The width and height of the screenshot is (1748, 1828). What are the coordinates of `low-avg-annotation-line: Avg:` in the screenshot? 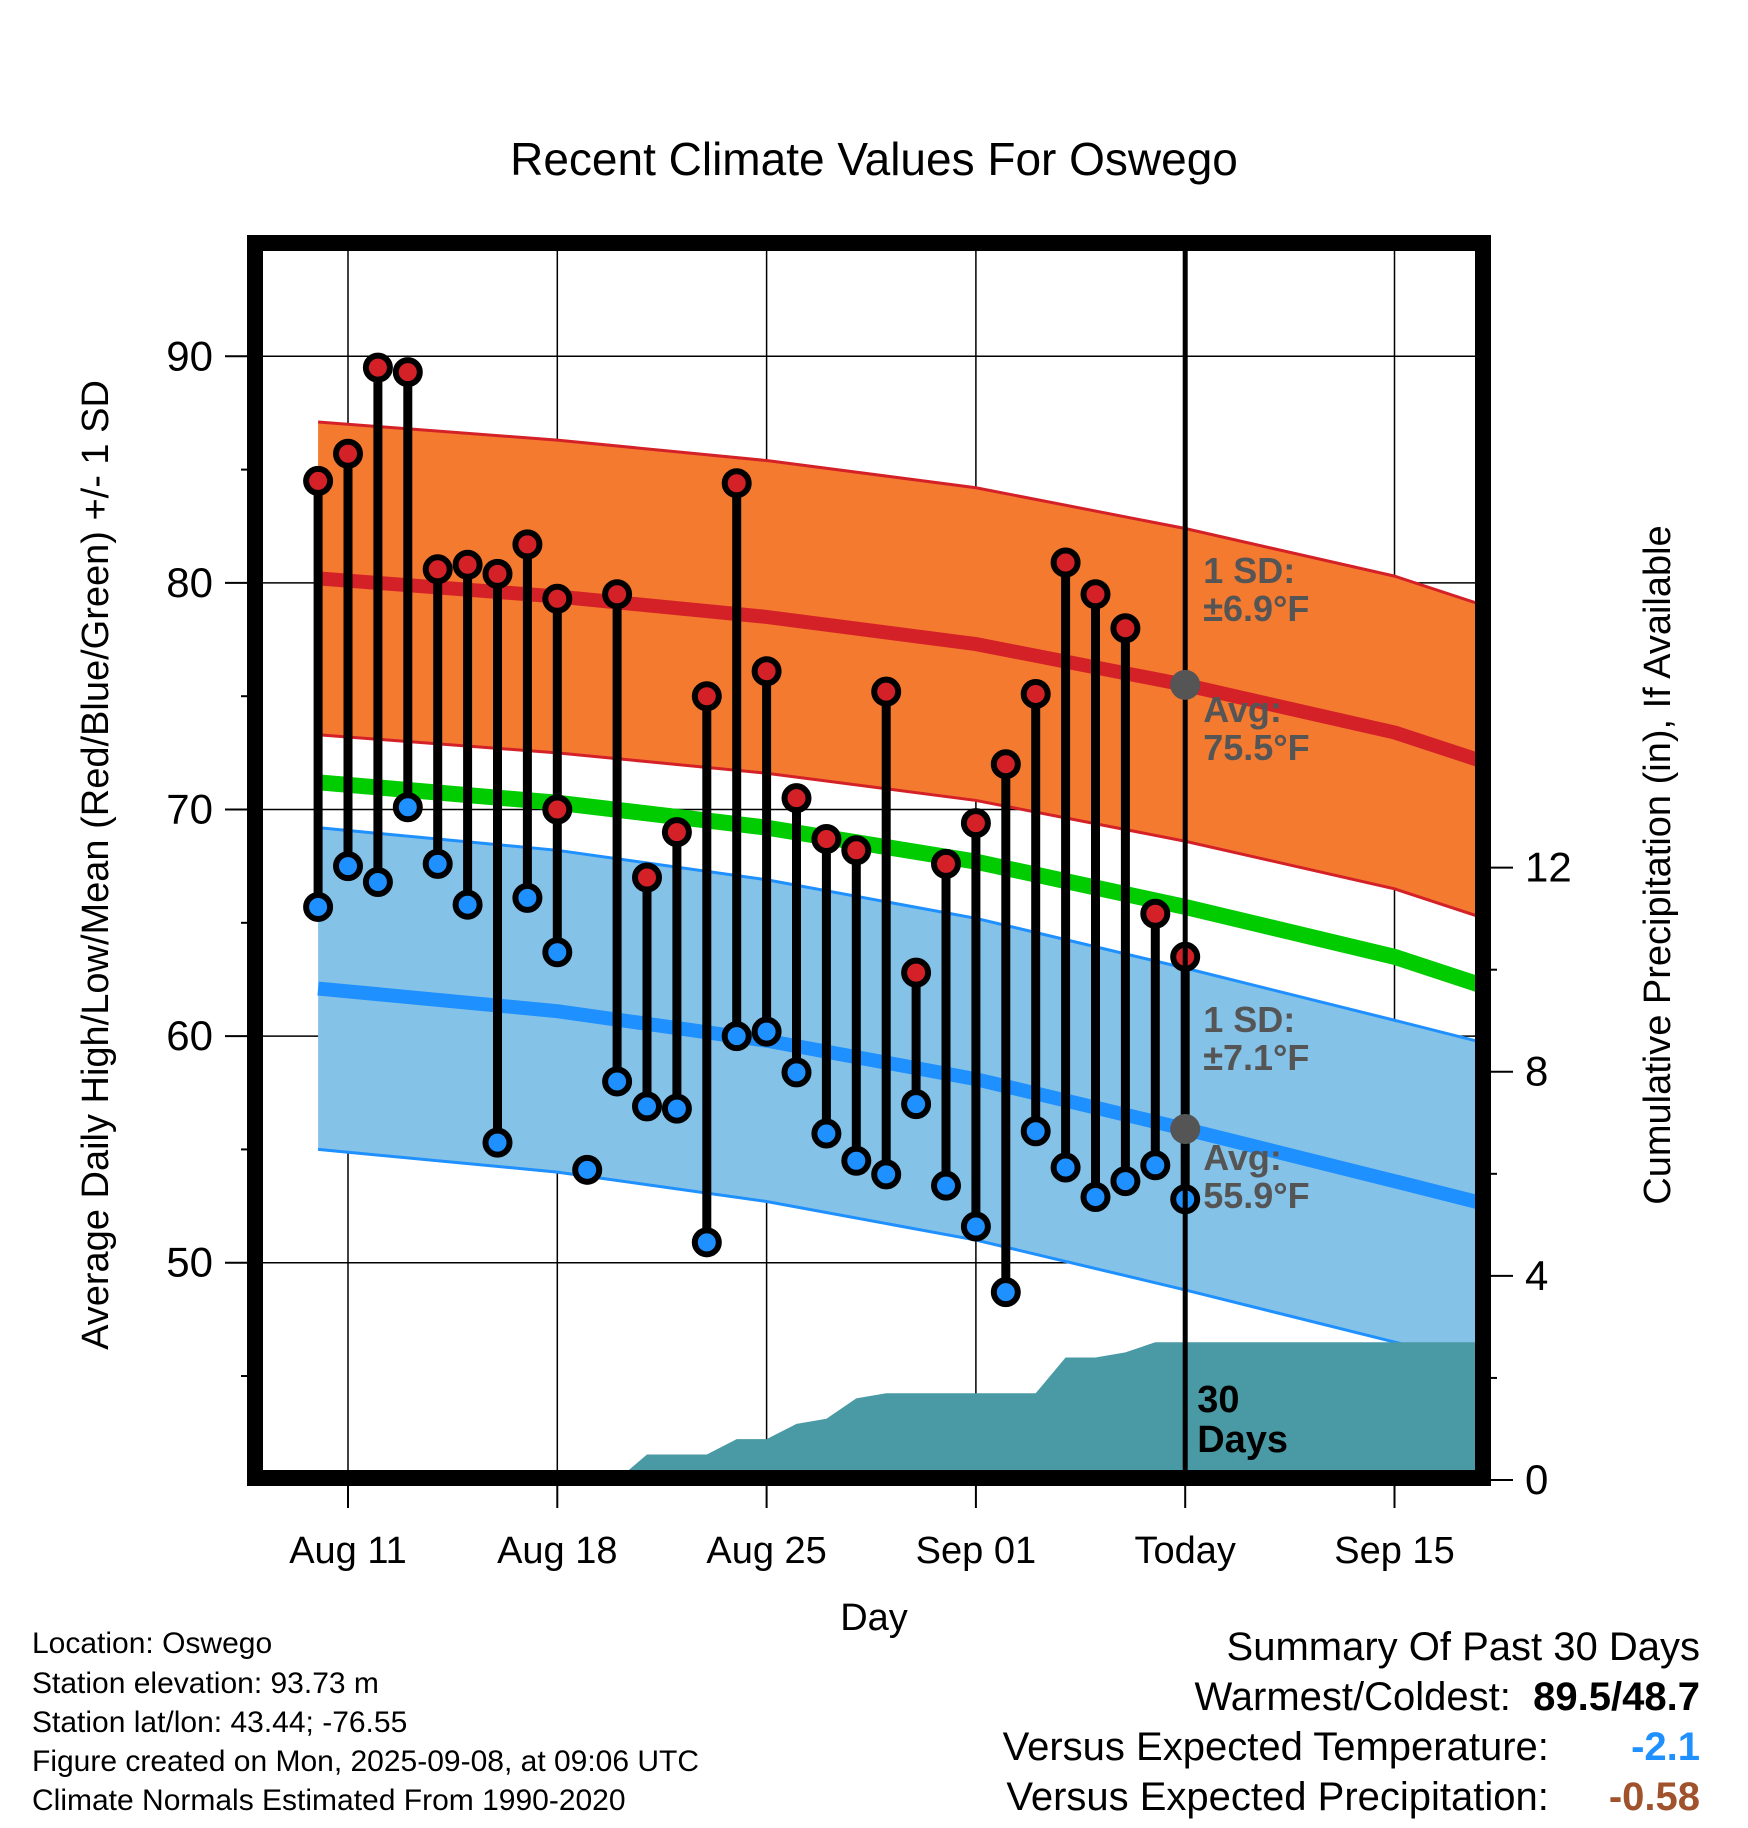 It's located at (1242, 1157).